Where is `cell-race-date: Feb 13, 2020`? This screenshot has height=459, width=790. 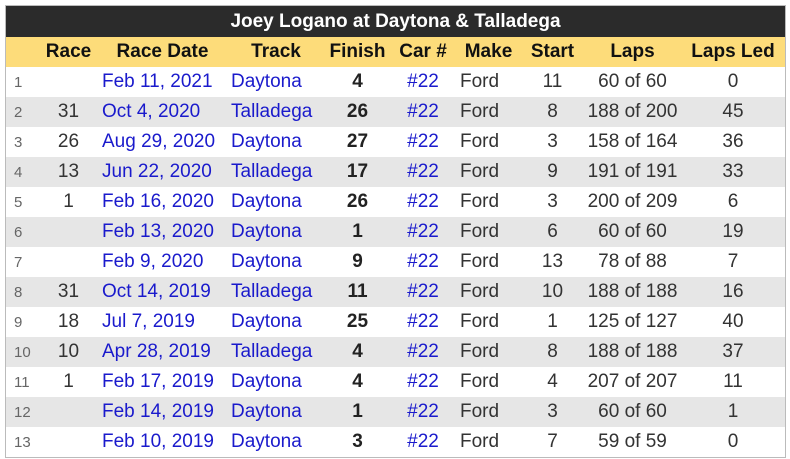
cell-race-date: Feb 13, 2020 is located at coordinates (162, 232).